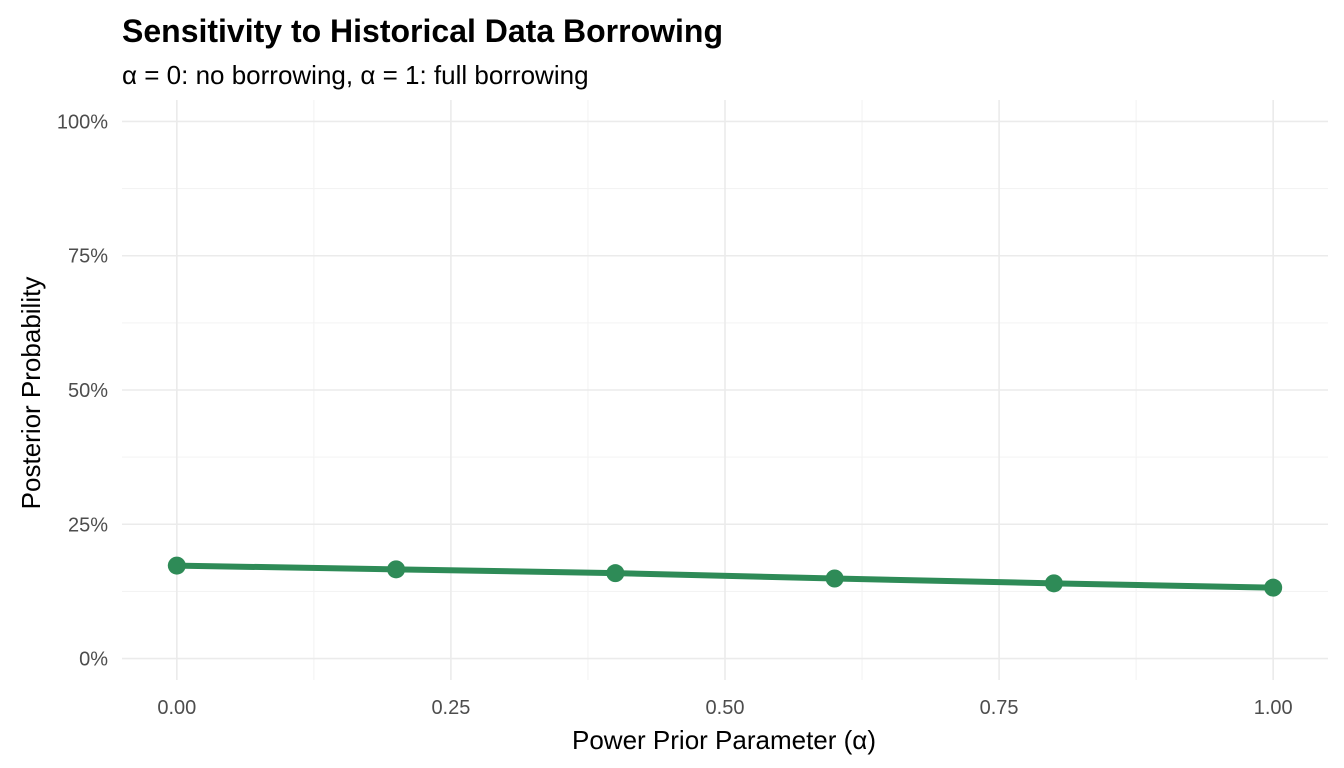 The image size is (1344, 768). What do you see at coordinates (724, 740) in the screenshot?
I see `x-axis-title: Power Prior Parameter (α)` at bounding box center [724, 740].